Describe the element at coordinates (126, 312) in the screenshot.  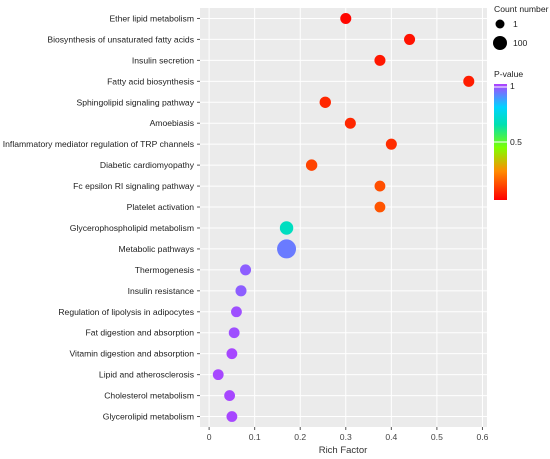
I see `category-label-14: Regulation of lipolysis in adipocytes` at that location.